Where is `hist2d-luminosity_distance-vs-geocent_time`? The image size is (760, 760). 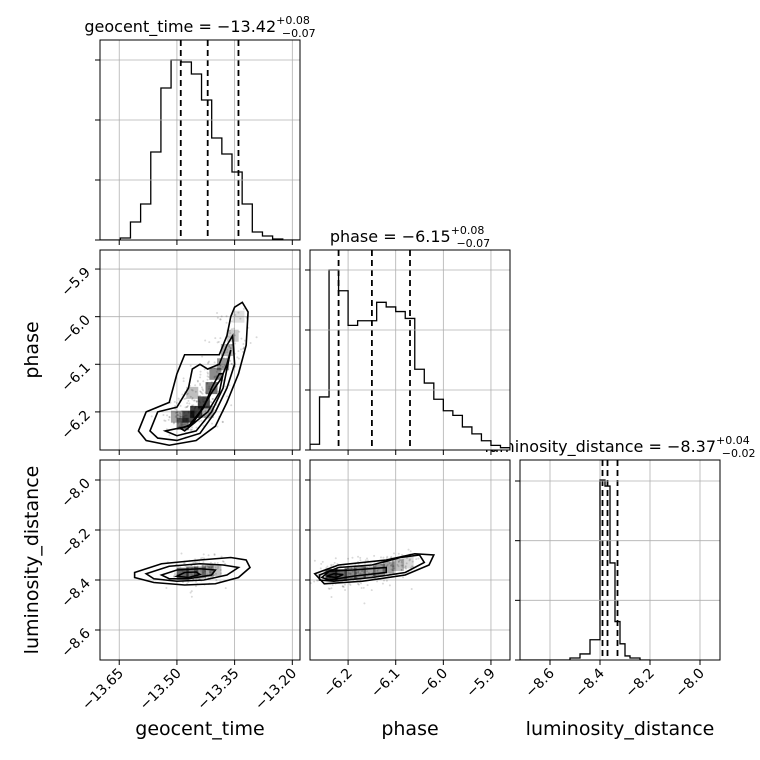 hist2d-luminosity_distance-vs-geocent_time is located at coordinates (192, 575).